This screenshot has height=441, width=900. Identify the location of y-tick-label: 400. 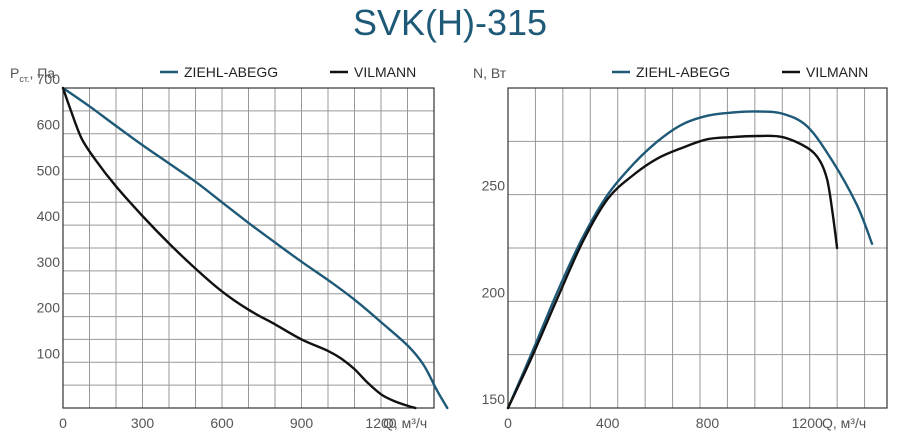
(49, 216).